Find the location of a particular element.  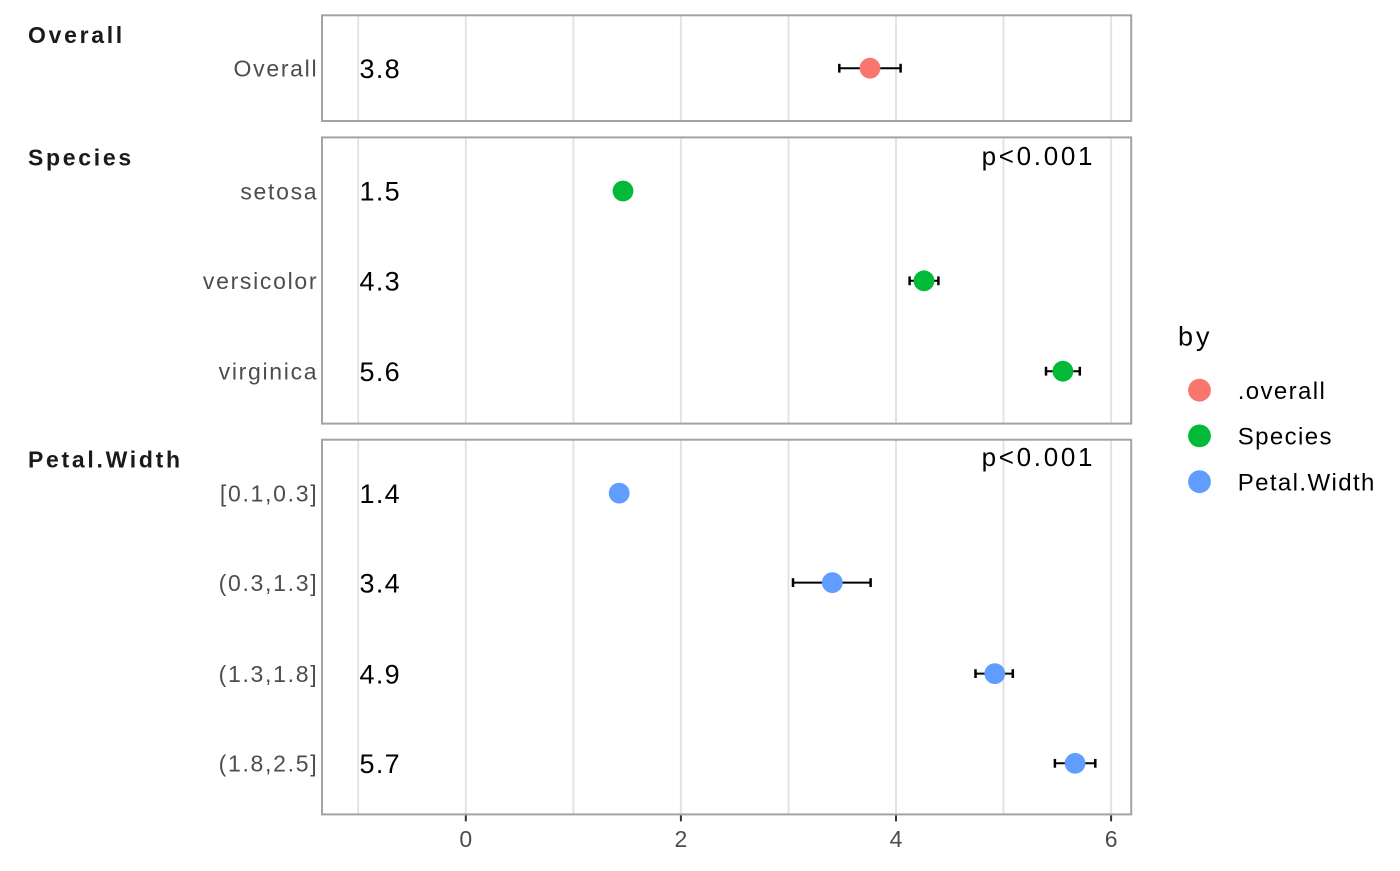

svg-text: versicolor is located at coordinates (260, 281).